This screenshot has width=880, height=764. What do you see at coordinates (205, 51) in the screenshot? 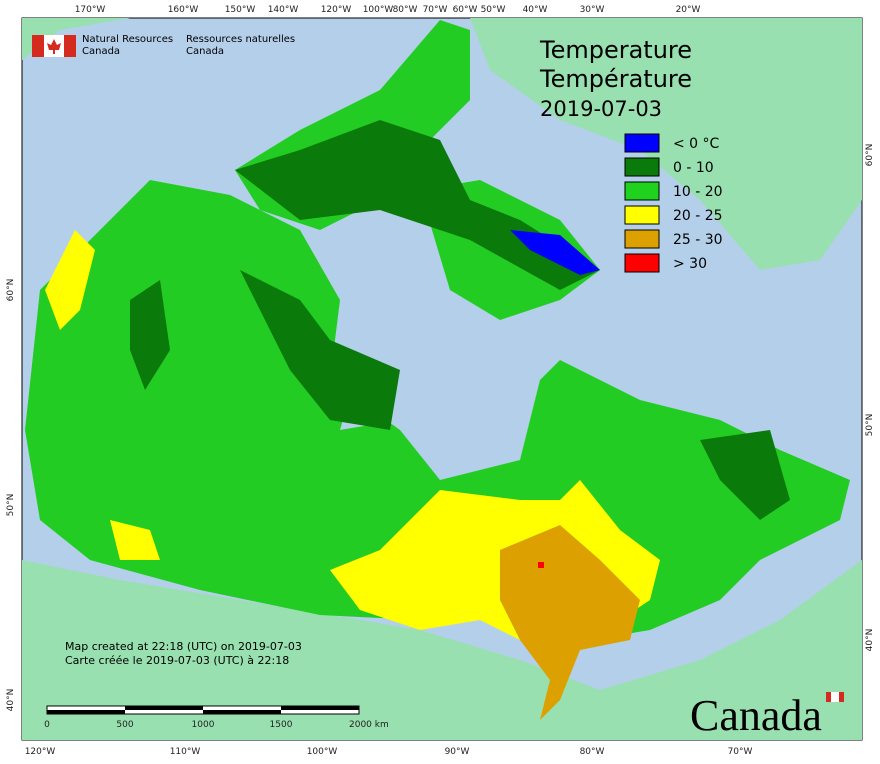
I see `country-fr: Canada` at bounding box center [205, 51].